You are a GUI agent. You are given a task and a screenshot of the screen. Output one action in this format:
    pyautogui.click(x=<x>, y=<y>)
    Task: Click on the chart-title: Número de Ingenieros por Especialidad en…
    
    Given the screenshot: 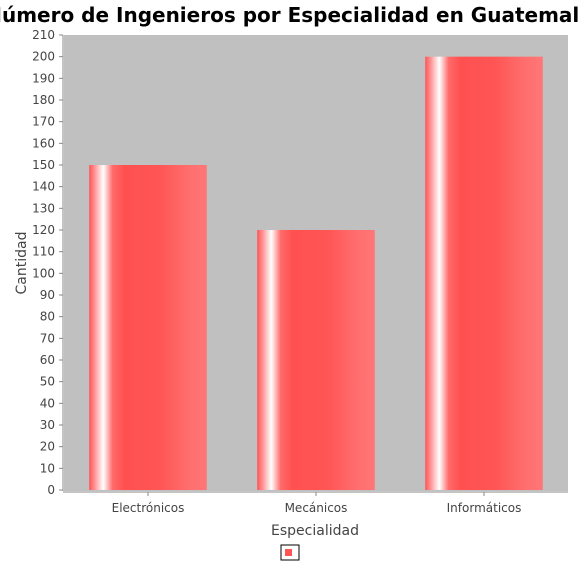 What is the action you would take?
    pyautogui.click(x=289, y=15)
    